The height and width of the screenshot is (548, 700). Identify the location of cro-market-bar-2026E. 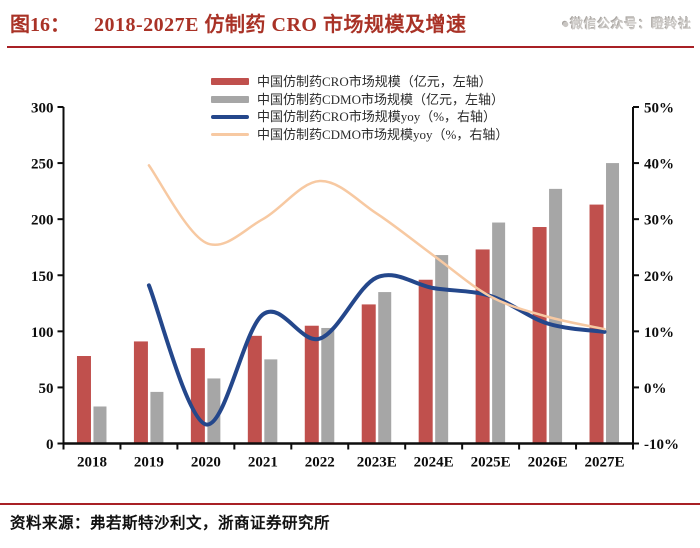
(539, 335).